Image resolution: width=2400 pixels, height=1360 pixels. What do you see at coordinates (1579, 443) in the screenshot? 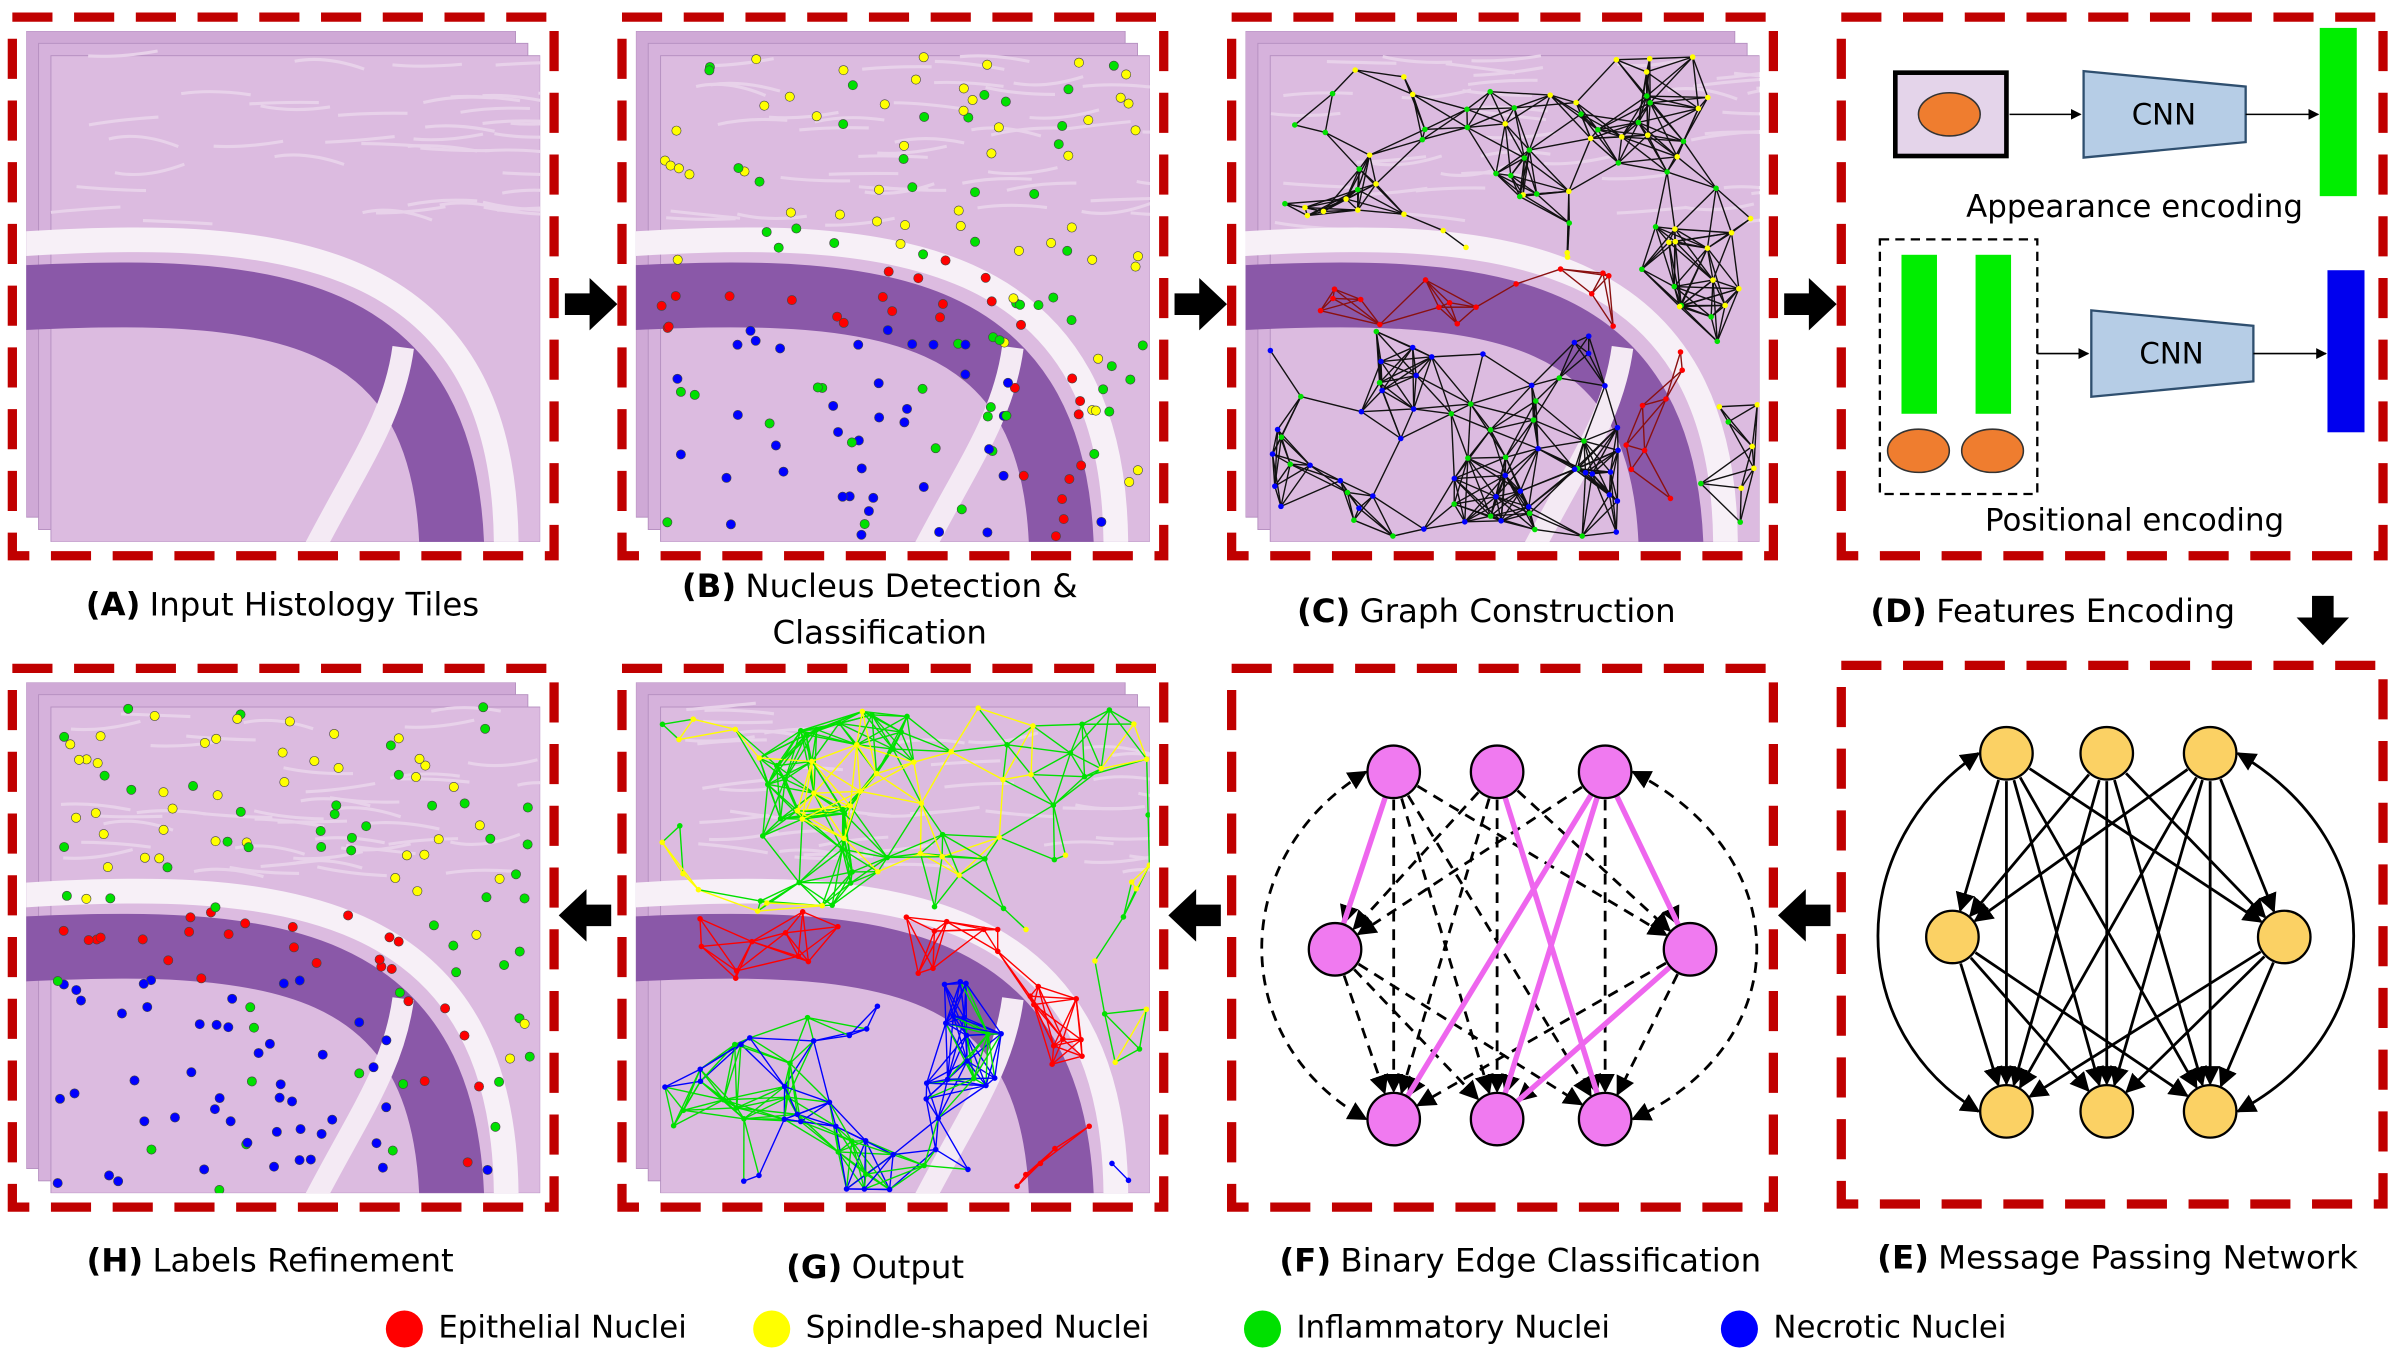
I see `inner-lumen` at bounding box center [1579, 443].